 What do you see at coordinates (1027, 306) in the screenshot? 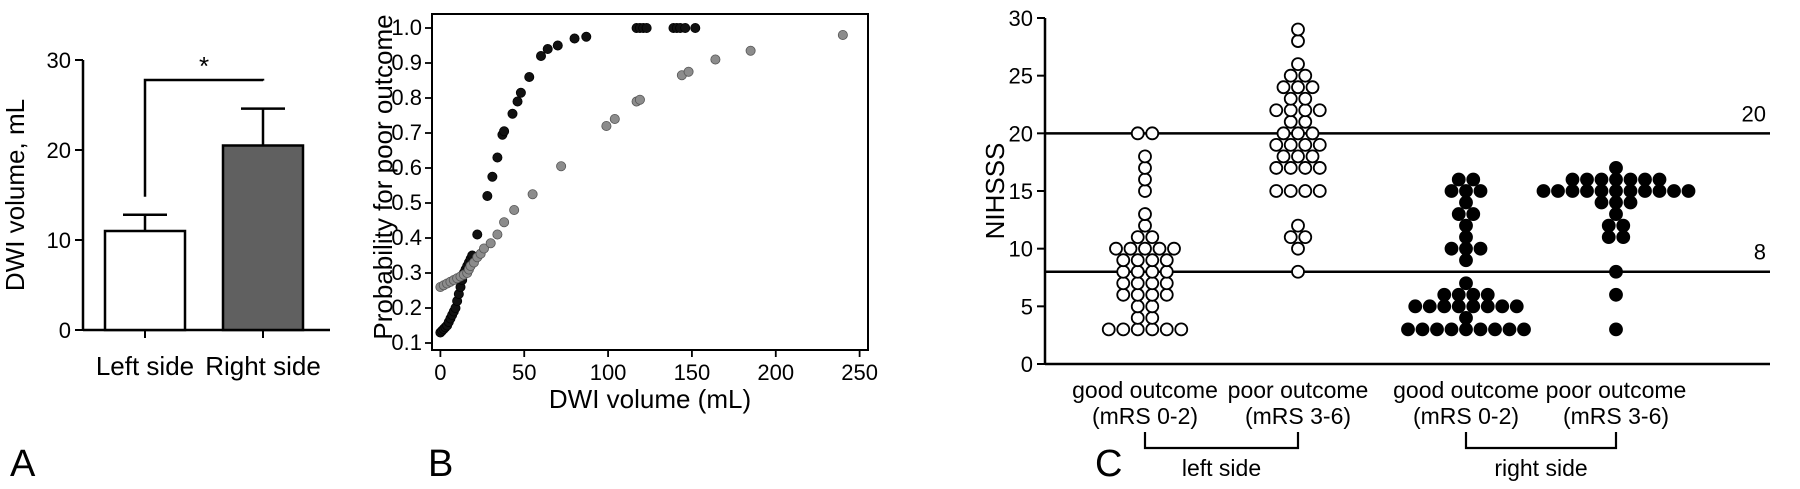
I see `y-tick-label: 5` at bounding box center [1027, 306].